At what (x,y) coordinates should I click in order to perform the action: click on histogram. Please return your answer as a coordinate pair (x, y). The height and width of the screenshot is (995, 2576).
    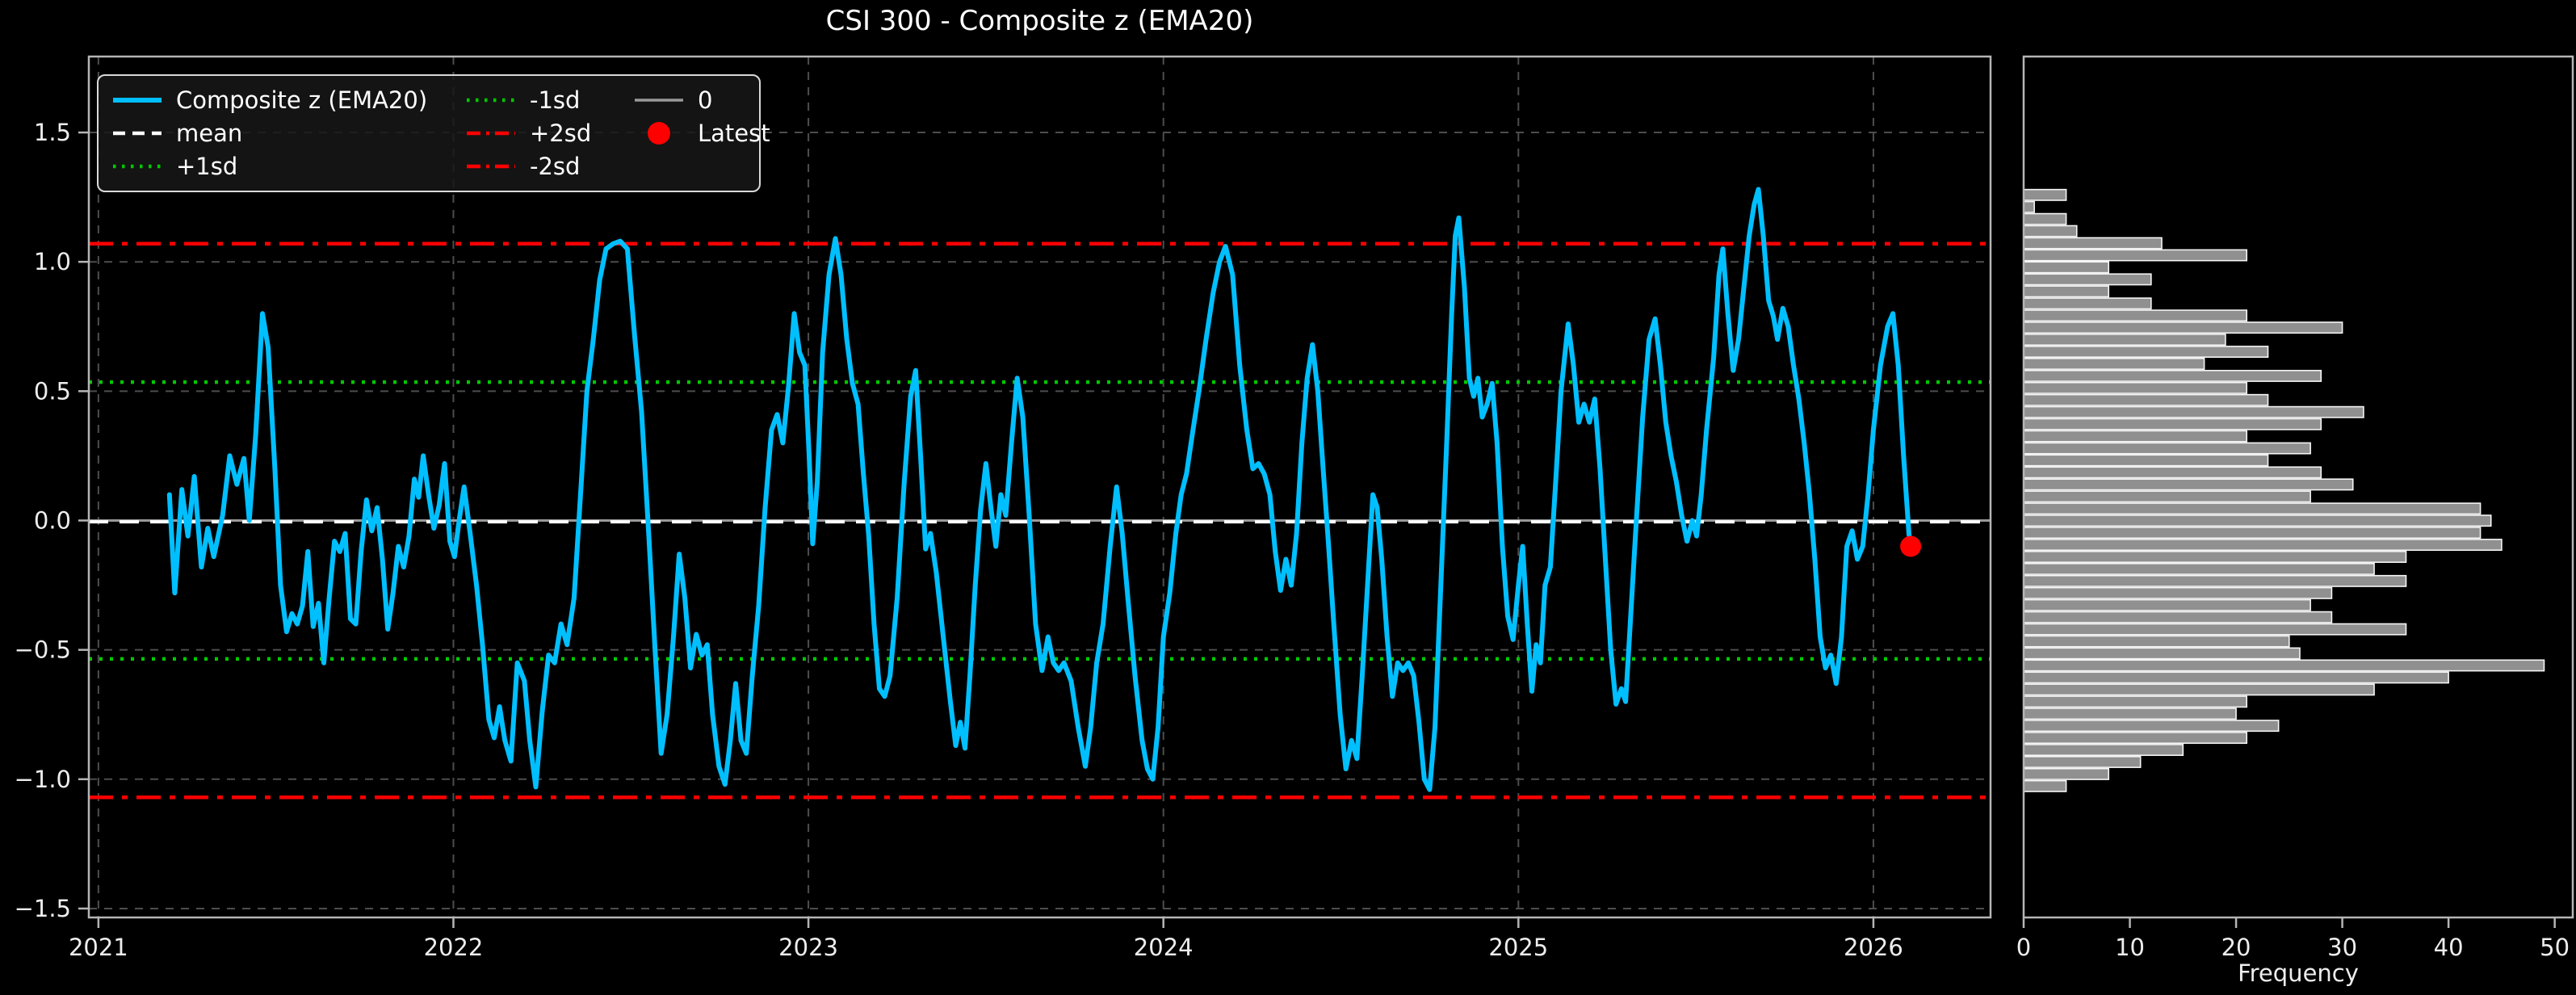
    Looking at the image, I should click on (2284, 490).